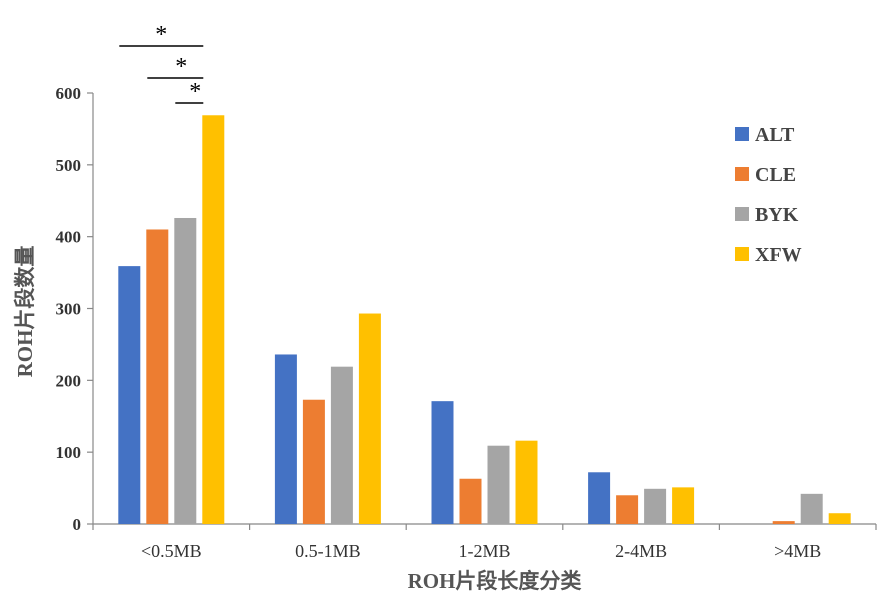 Image resolution: width=886 pixels, height=606 pixels. Describe the element at coordinates (641, 551) in the screenshot. I see `x-tick-label: 2-4MB` at that location.